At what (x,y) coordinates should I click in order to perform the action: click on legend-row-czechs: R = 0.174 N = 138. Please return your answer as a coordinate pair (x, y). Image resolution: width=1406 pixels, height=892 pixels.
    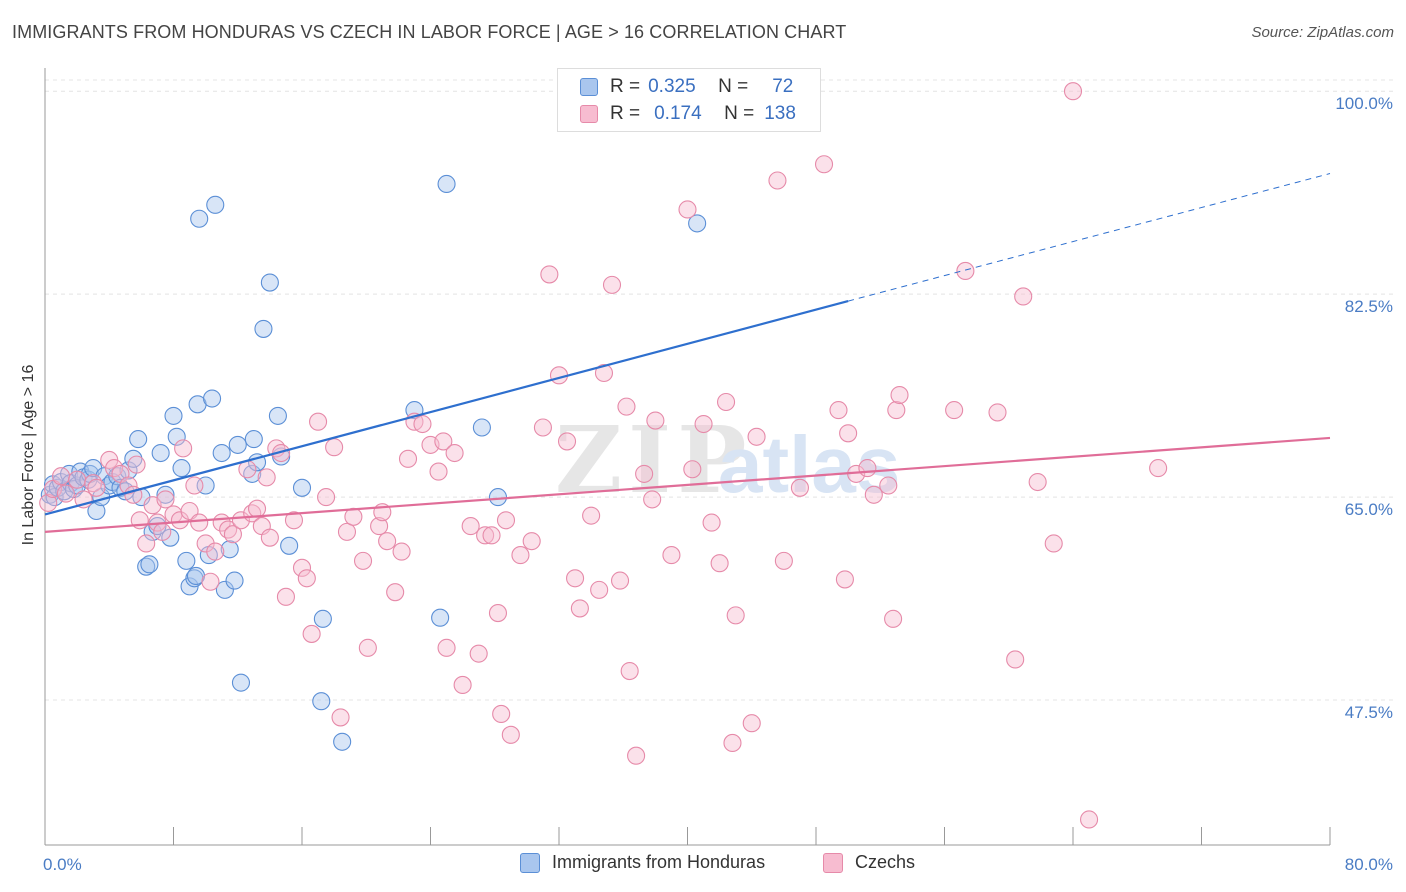
    Looking at the image, I should click on (688, 114).